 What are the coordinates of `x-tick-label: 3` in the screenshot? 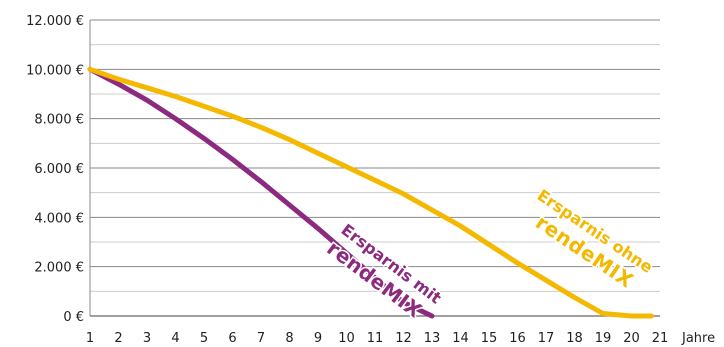 It's located at (147, 338).